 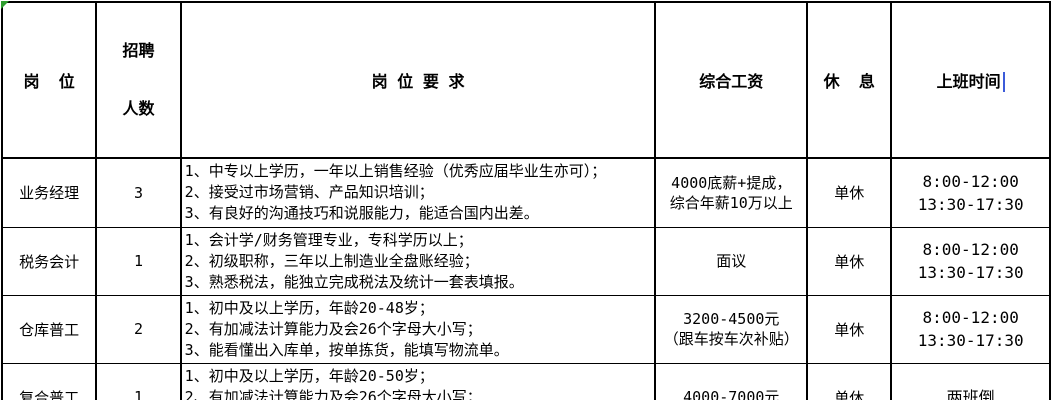 What do you see at coordinates (49, 261) in the screenshot?
I see `position-cell: 税务会计` at bounding box center [49, 261].